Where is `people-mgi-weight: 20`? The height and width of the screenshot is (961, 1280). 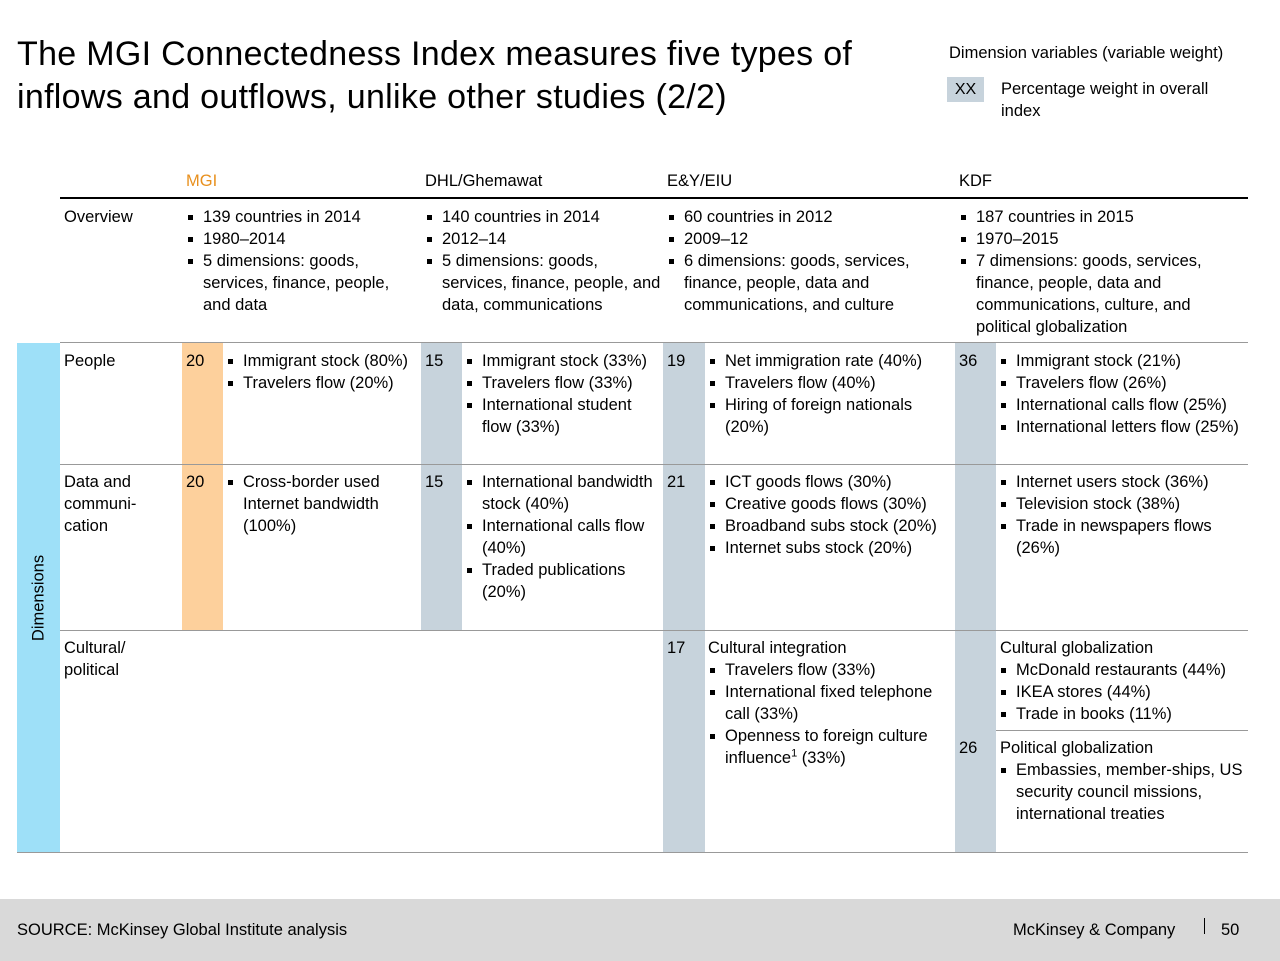
people-mgi-weight: 20 is located at coordinates (195, 361).